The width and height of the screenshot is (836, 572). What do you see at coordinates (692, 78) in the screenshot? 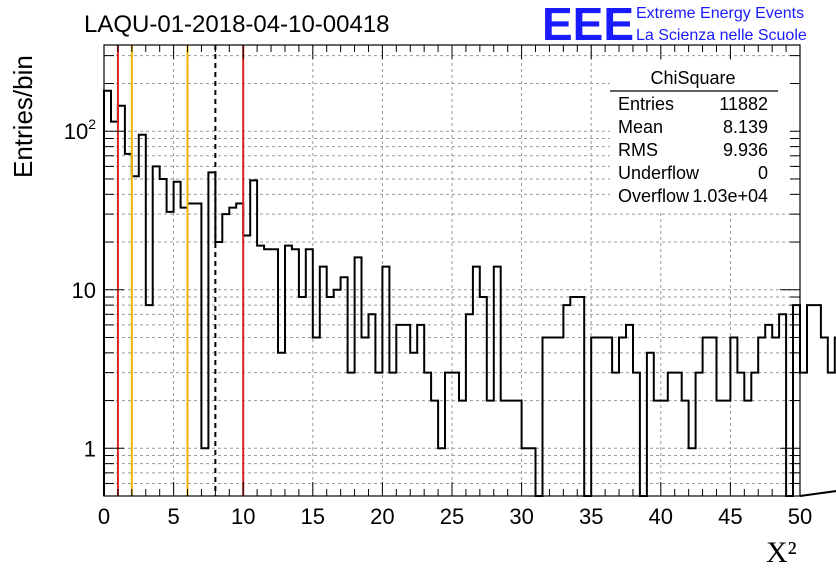
I see `stats-title: ChiSquare` at bounding box center [692, 78].